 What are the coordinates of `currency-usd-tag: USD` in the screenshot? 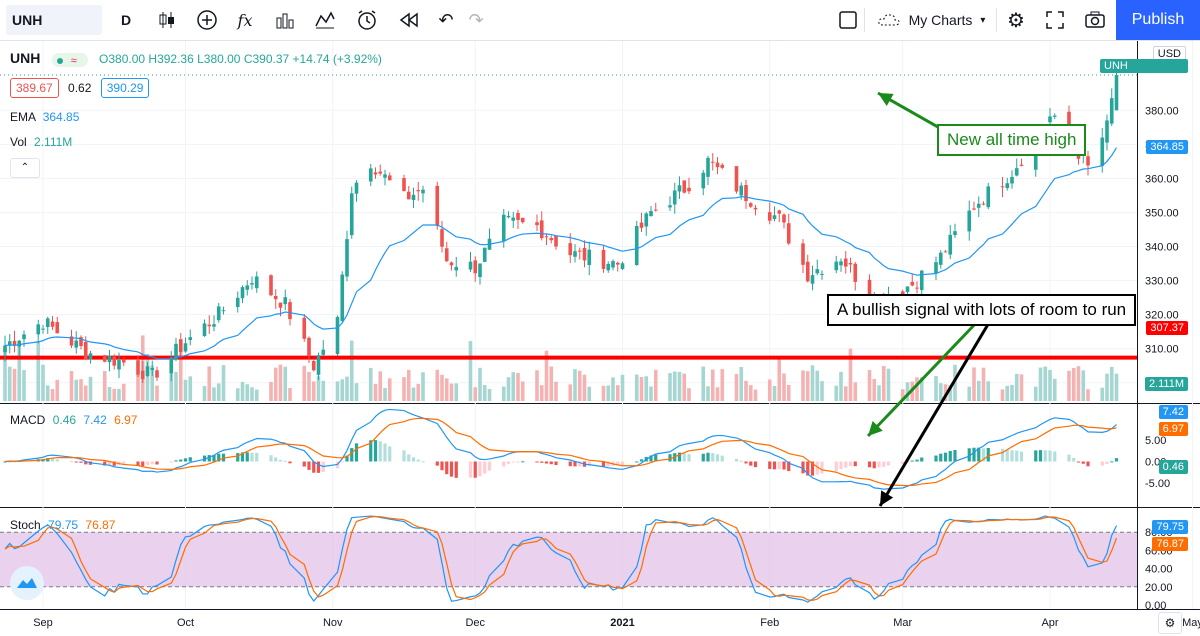 It's located at (1169, 54).